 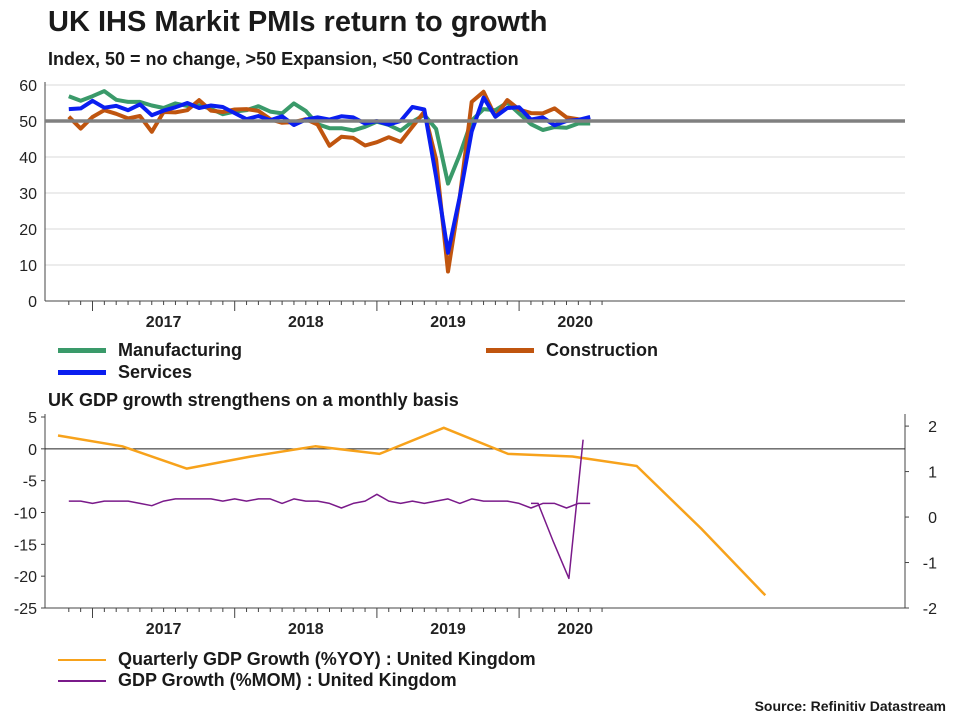 I want to click on legend-swatch-manufacturing, so click(x=82, y=350).